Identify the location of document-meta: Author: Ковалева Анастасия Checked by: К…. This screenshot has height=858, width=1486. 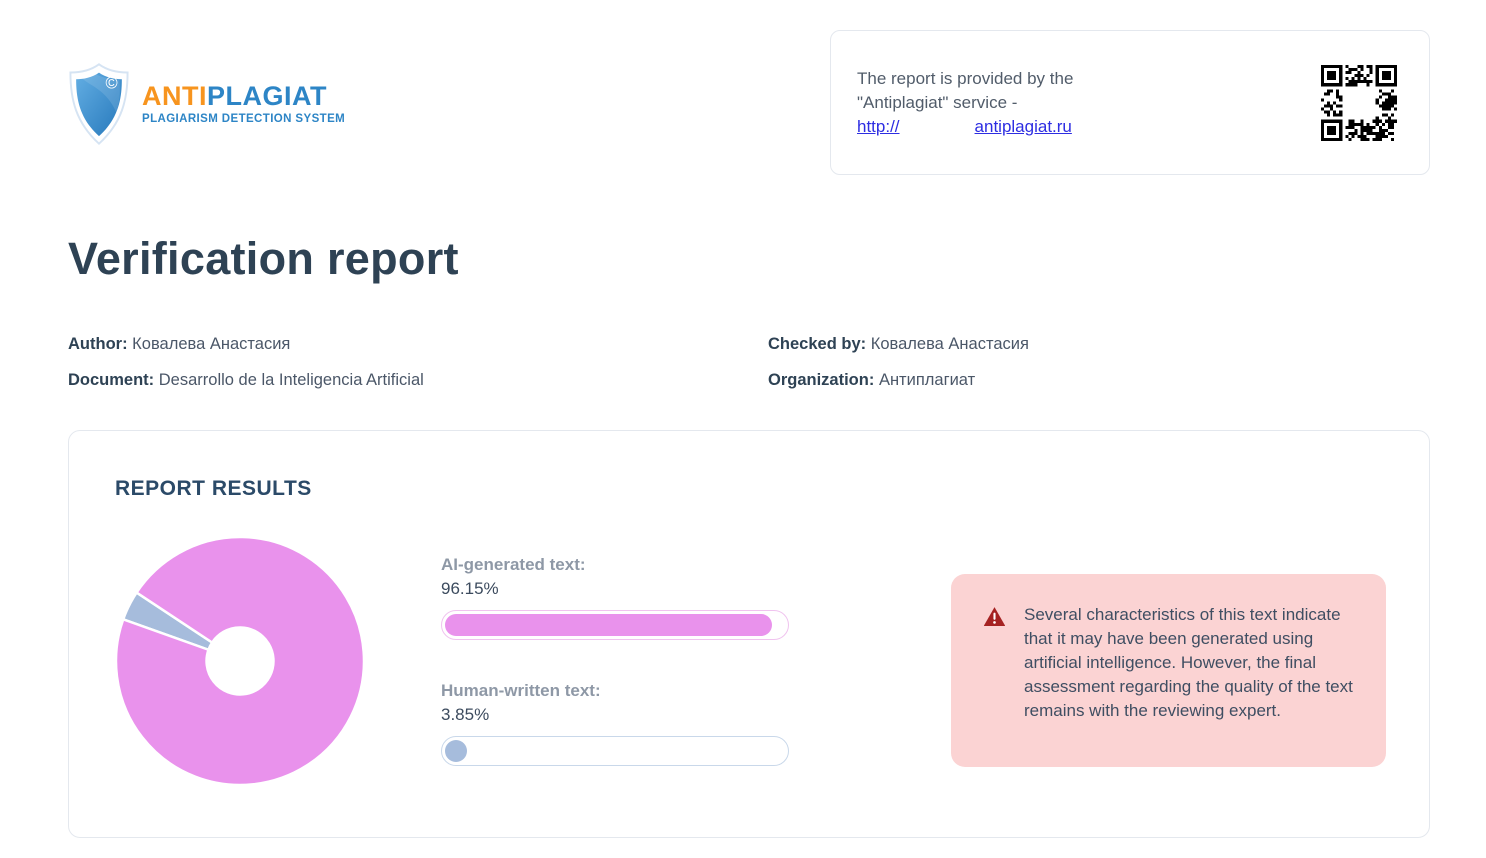
(749, 362).